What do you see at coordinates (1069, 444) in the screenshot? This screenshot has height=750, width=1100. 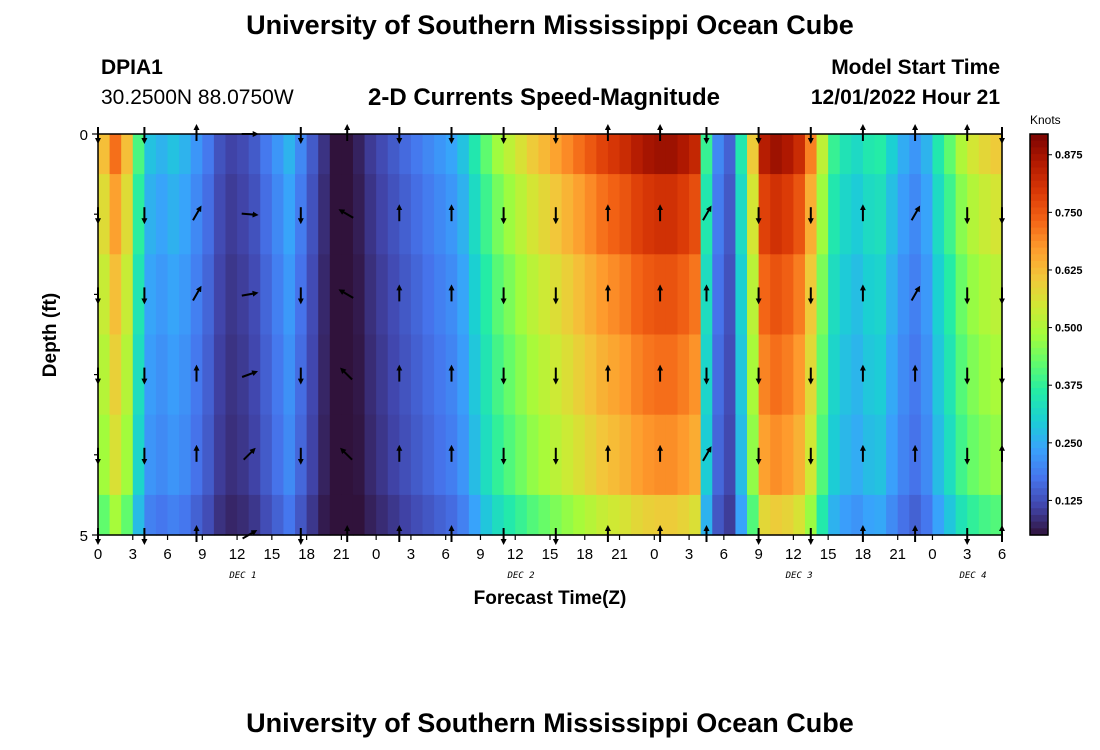 I see `colorbar-tick-label: 0.250` at bounding box center [1069, 444].